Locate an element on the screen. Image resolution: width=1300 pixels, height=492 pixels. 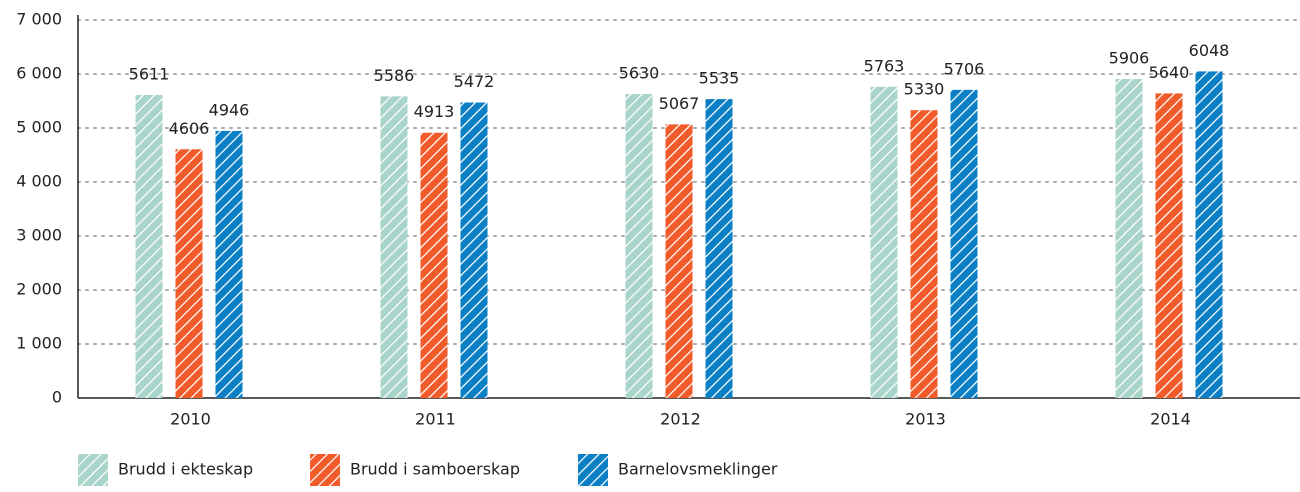
value-label: 5640 is located at coordinates (1169, 72).